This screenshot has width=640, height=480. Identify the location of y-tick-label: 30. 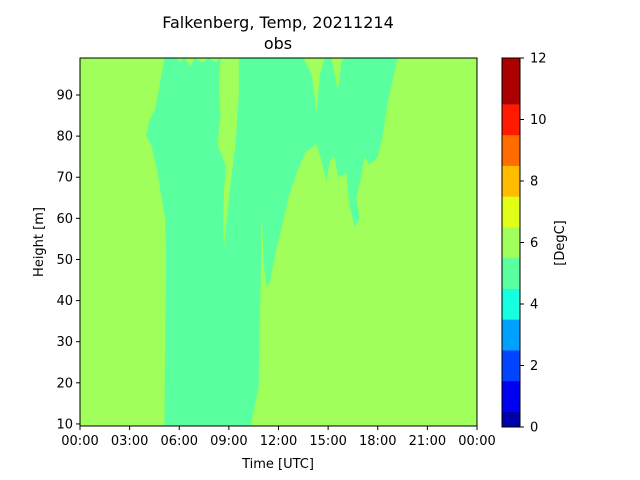
(64, 342).